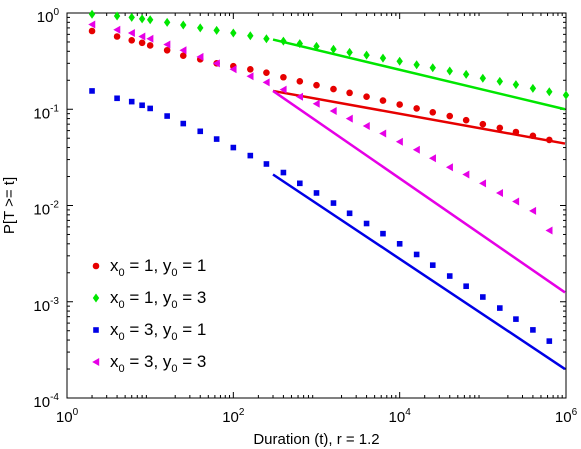 The image size is (581, 449). Describe the element at coordinates (46, 305) in the screenshot. I see `y-tick-label: 10⁻³` at that location.